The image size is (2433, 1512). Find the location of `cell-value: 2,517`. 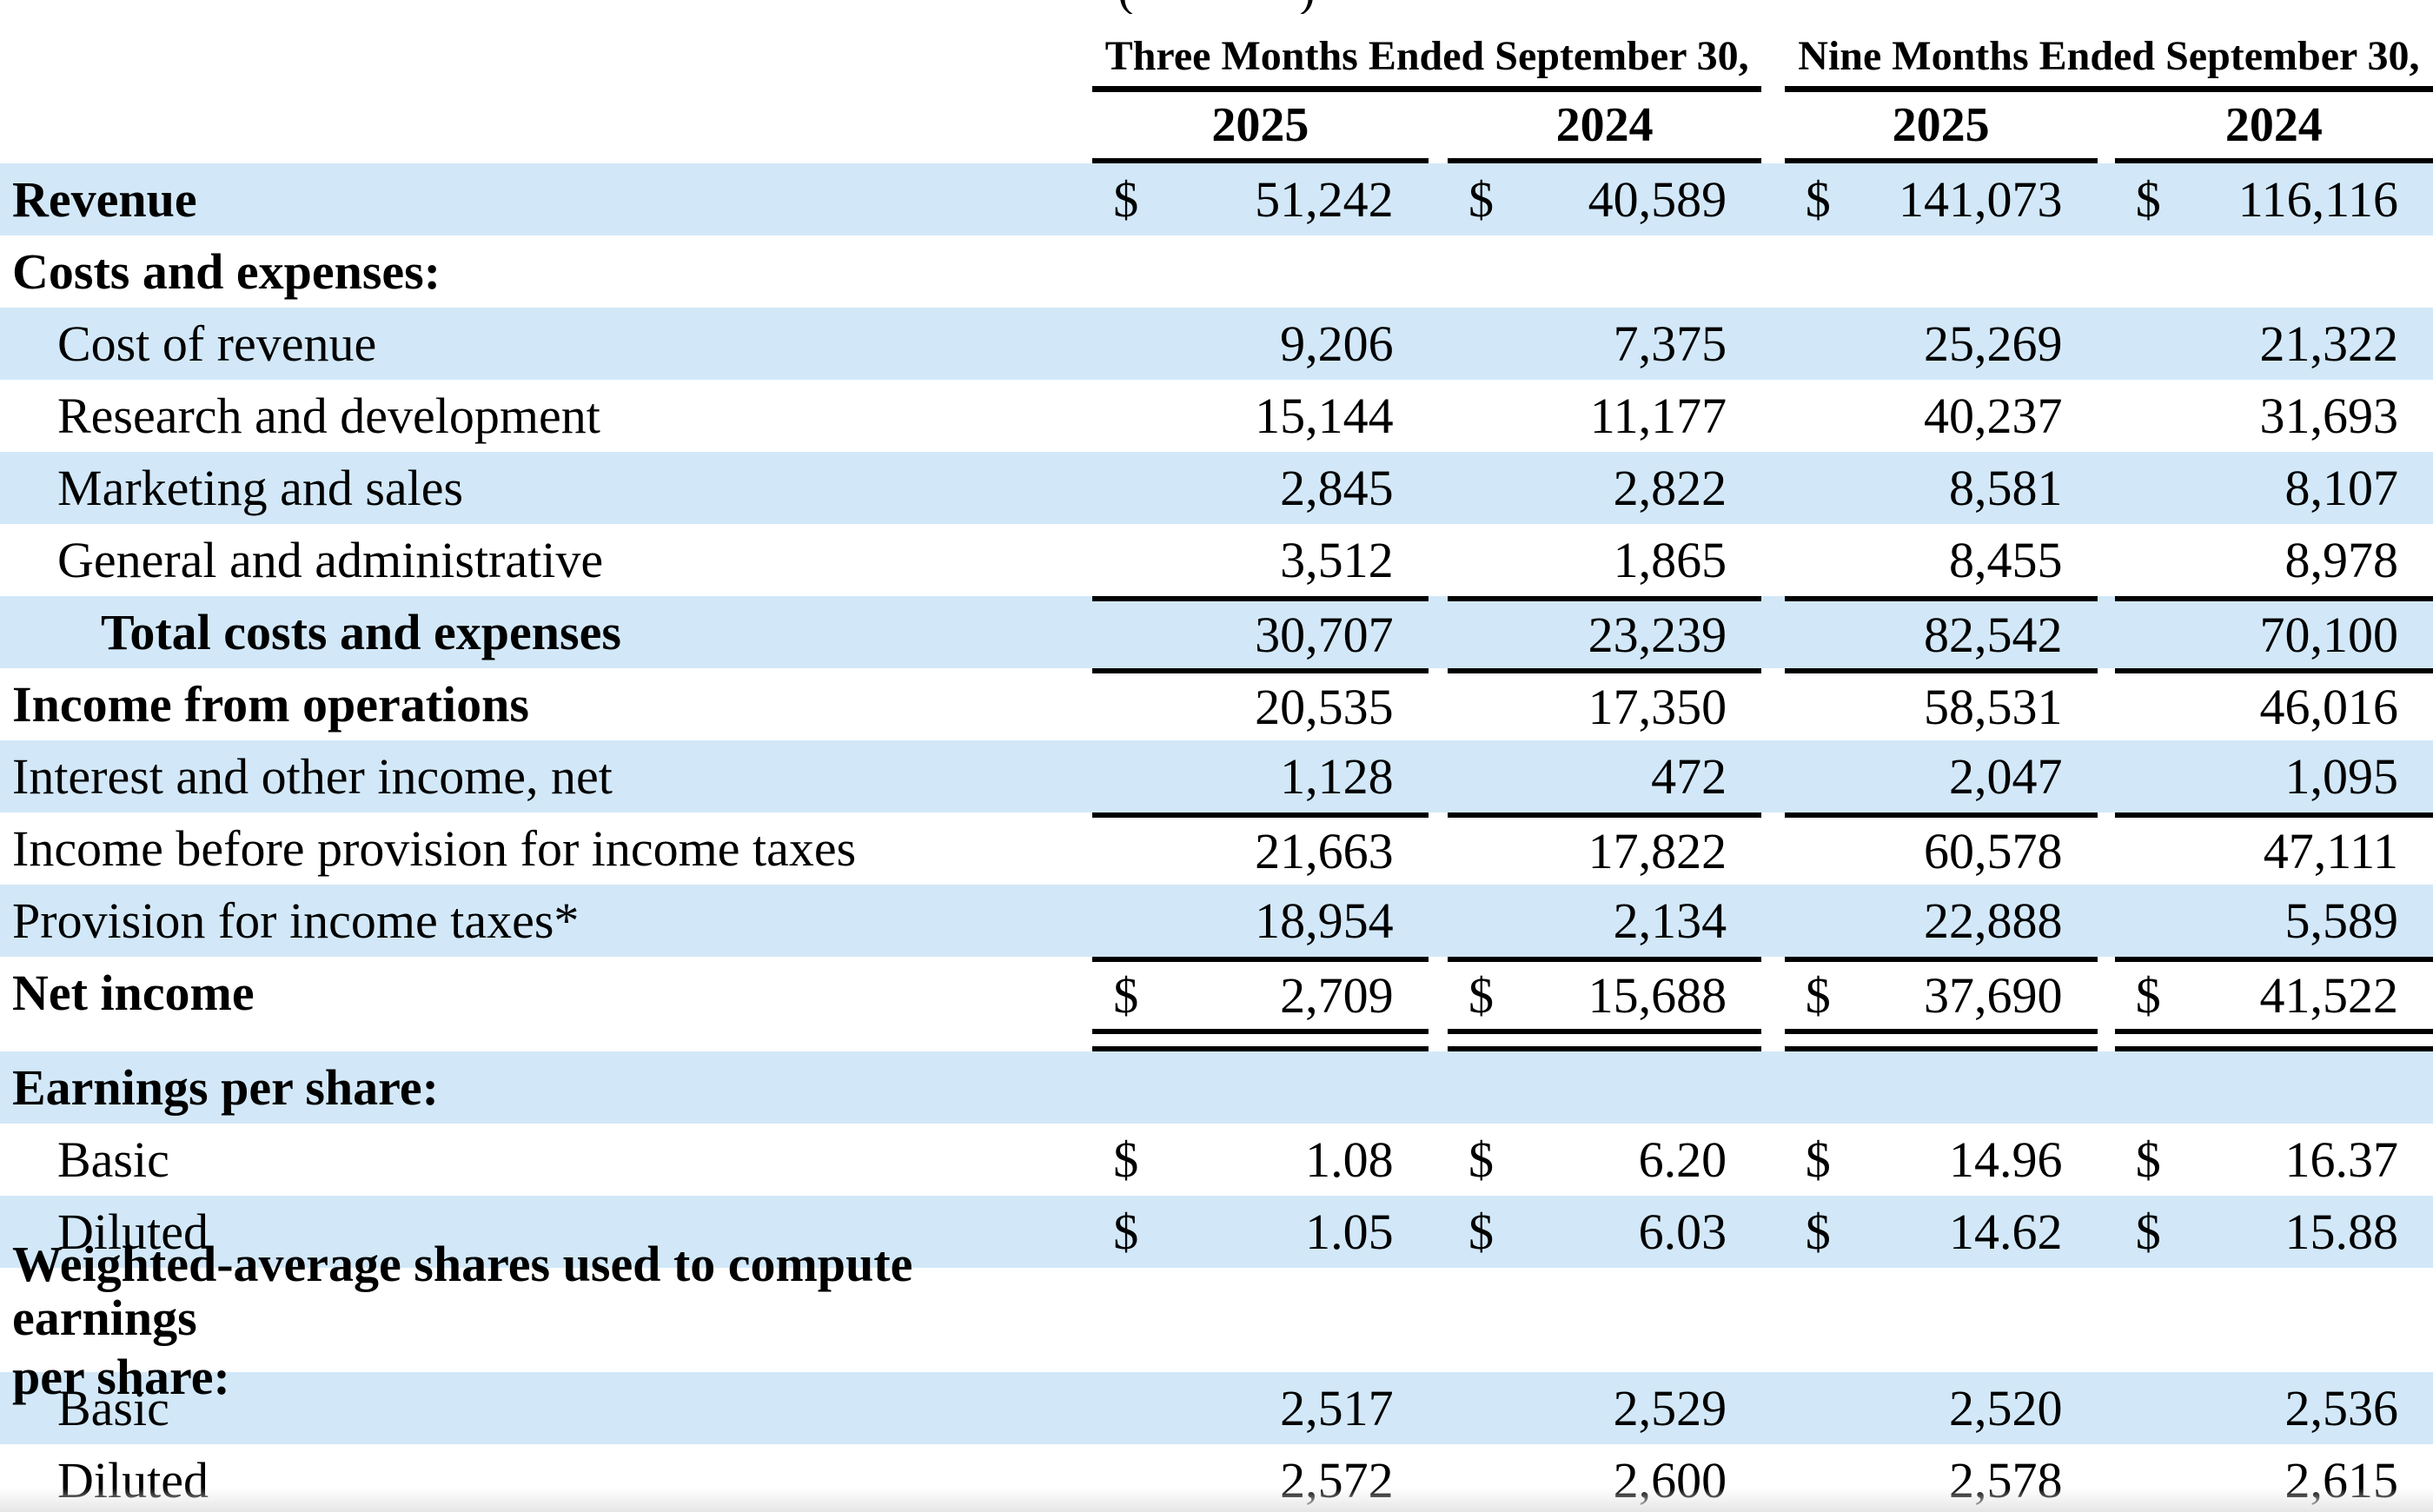

cell-value: 2,517 is located at coordinates (1337, 1407).